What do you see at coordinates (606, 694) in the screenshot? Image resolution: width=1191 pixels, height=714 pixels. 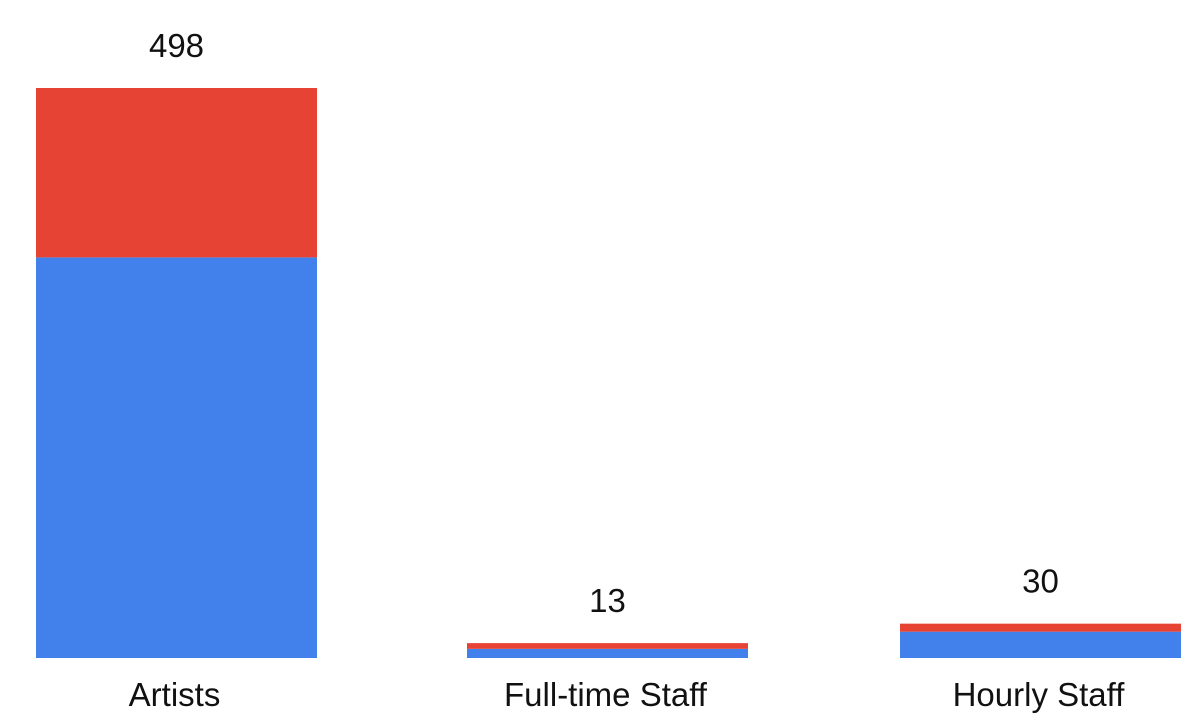 I see `category-label-1: Full-time Staff` at bounding box center [606, 694].